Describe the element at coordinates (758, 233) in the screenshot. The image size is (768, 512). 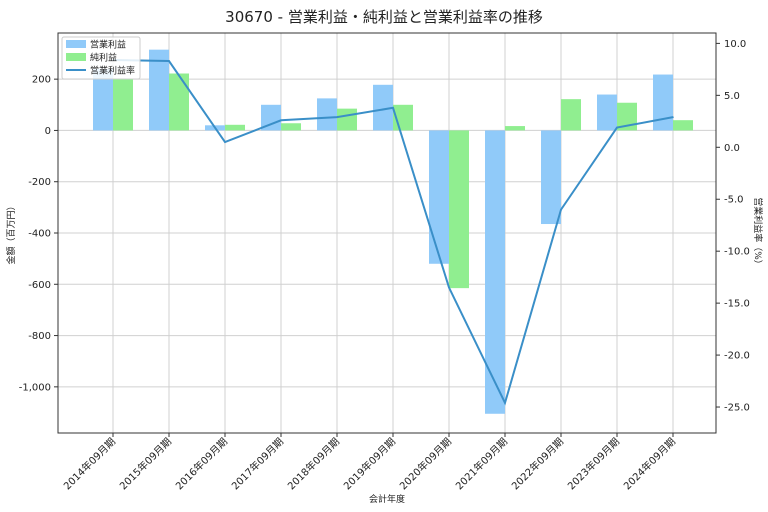
I see `y2-axis-label: 営業利益率（%）` at that location.